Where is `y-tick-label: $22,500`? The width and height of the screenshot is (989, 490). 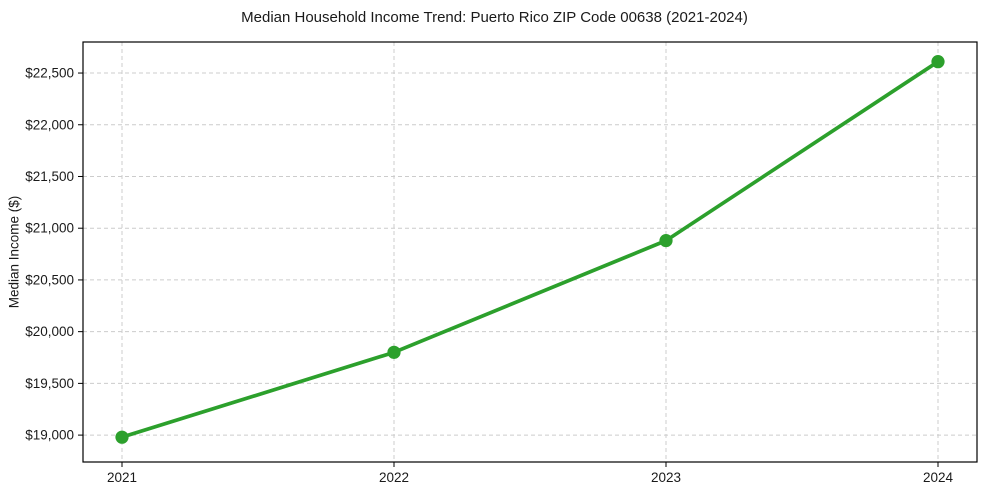
y-tick-label: $22,500 is located at coordinates (49, 73).